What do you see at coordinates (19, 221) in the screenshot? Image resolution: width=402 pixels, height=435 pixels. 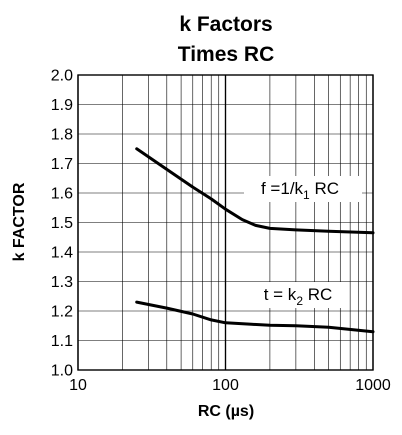 I see `y-axis-label: k FACTOR` at bounding box center [19, 221].